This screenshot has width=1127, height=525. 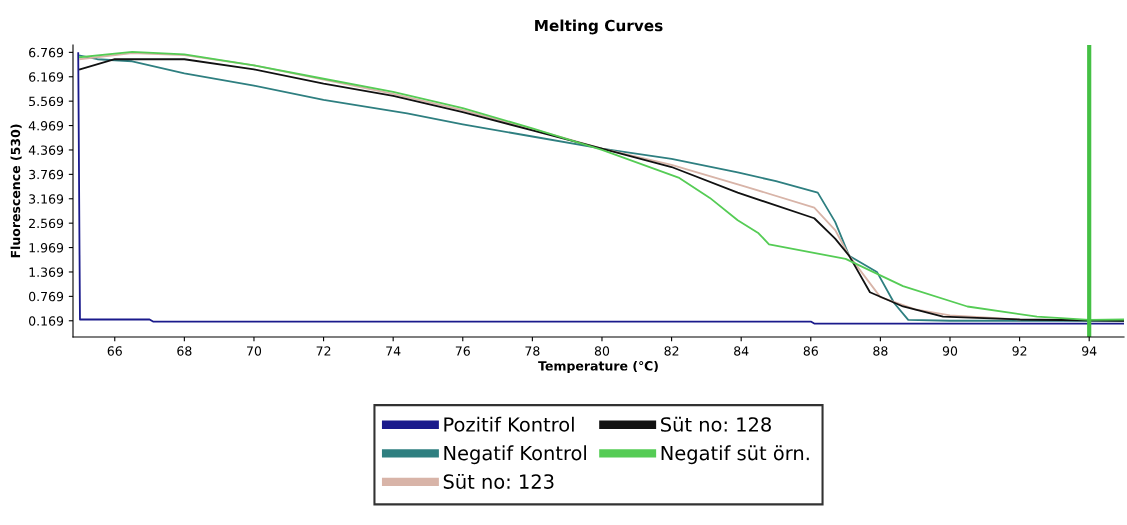 What do you see at coordinates (602, 351) in the screenshot?
I see `x-tick-label: 80` at bounding box center [602, 351].